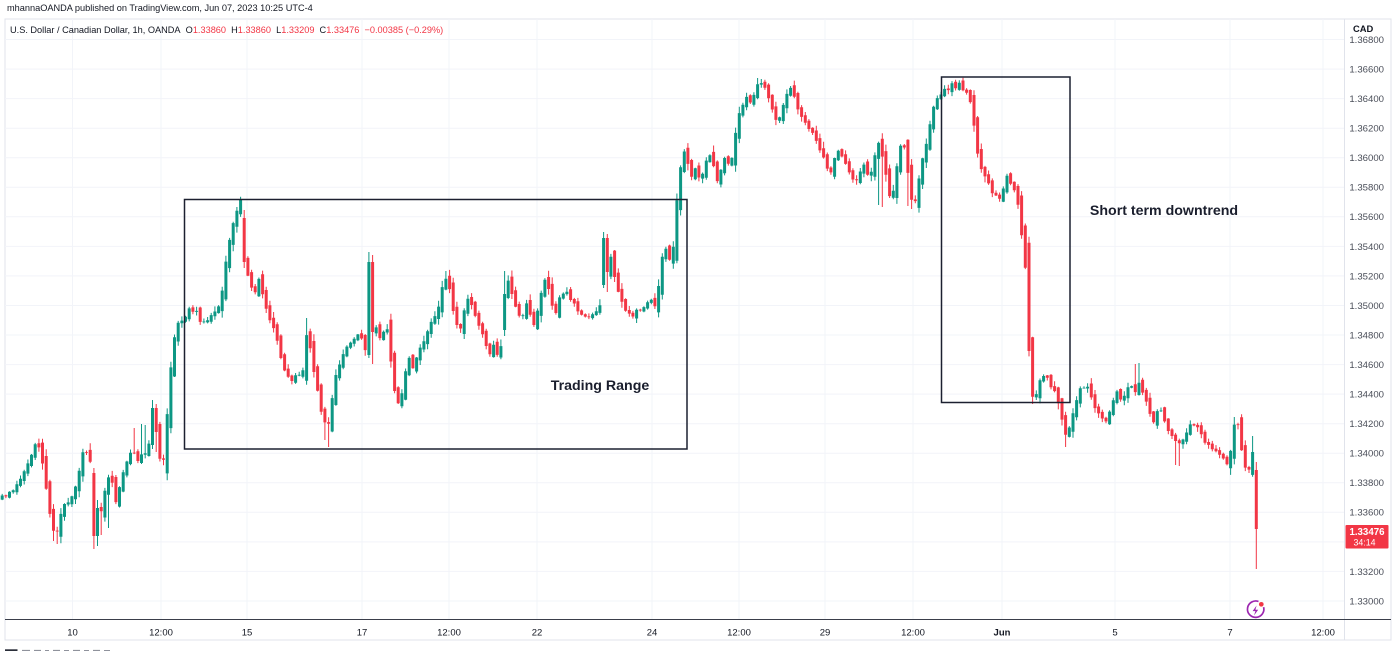 This screenshot has height=651, width=1400. Describe the element at coordinates (825, 633) in the screenshot. I see `svg-text: 29` at that location.